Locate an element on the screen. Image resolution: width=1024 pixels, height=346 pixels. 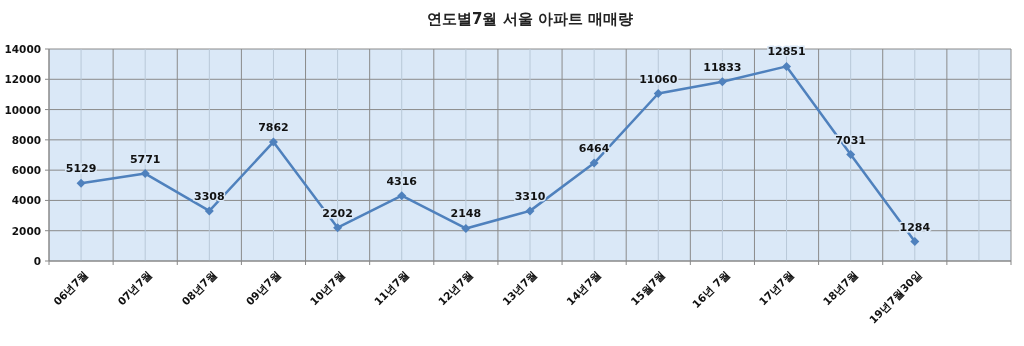
data-label: 4316 is located at coordinates (402, 181).